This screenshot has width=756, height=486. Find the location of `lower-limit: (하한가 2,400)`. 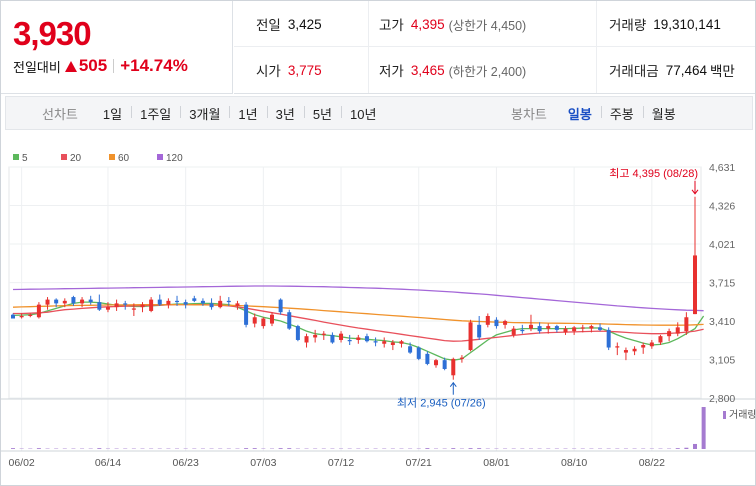

lower-limit: (하한가 2,400) is located at coordinates (487, 71).